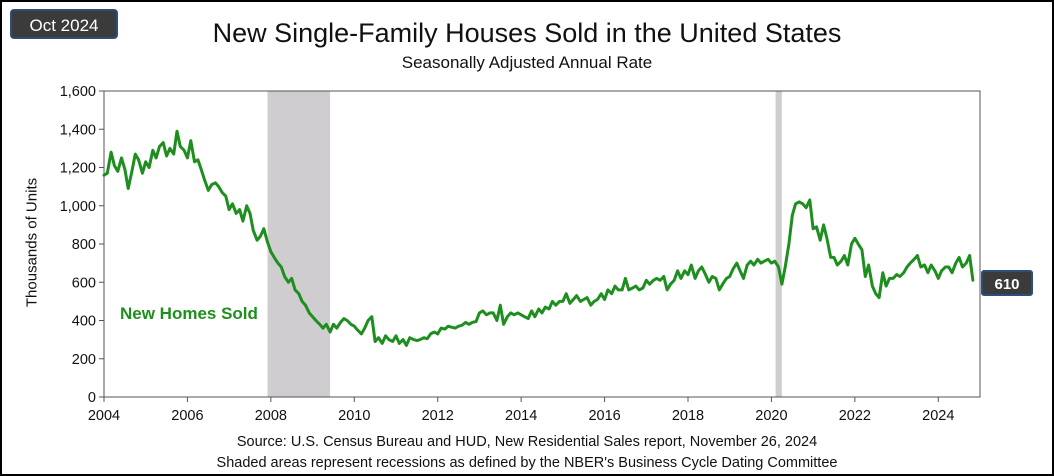 The width and height of the screenshot is (1054, 476). Describe the element at coordinates (271, 416) in the screenshot. I see `x-tick-label: 2008` at that location.